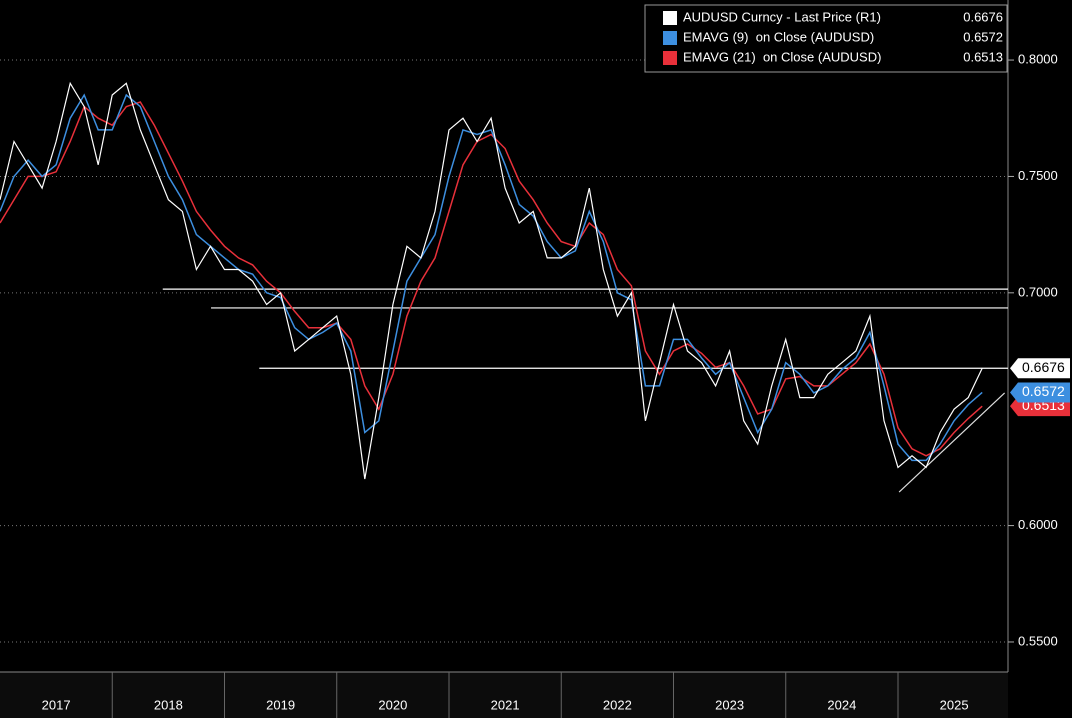  I want to click on y-tick-label: 0.7000, so click(1038, 291).